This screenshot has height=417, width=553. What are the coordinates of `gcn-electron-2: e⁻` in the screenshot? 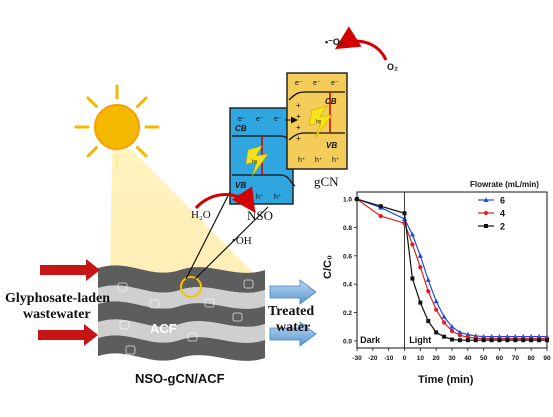 It's located at (317, 83).